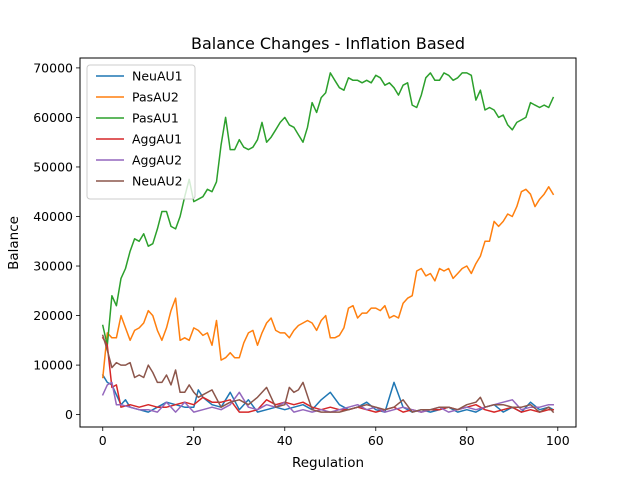  What do you see at coordinates (194, 440) in the screenshot?
I see `x-tick-label: 20` at bounding box center [194, 440].